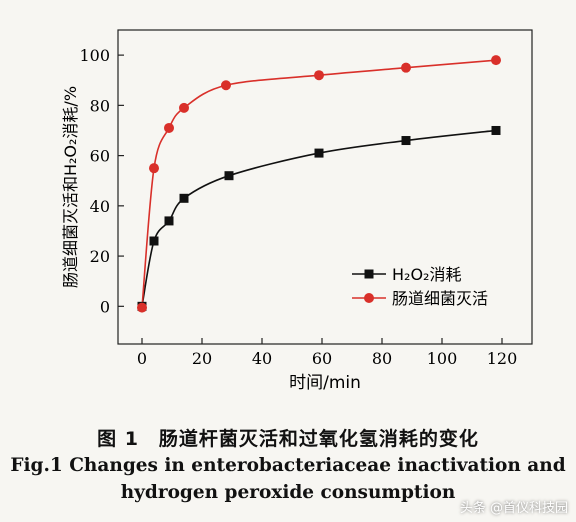 The image size is (576, 522). I want to click on legend-label: H₂O₂消耗, so click(426, 274).